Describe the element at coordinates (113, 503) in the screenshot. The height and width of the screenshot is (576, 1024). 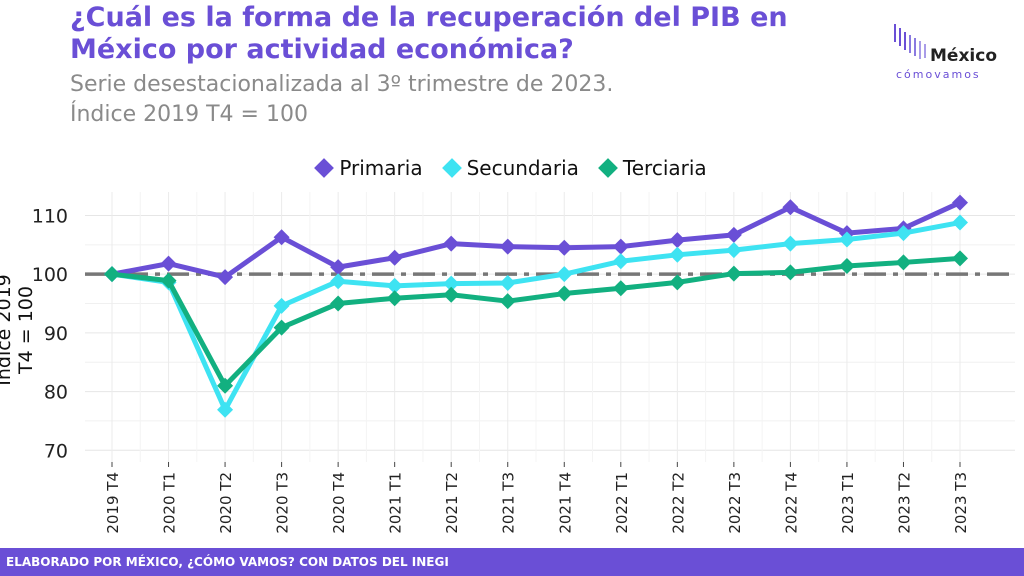
I see `x-tick-label: 2019 T4` at that location.